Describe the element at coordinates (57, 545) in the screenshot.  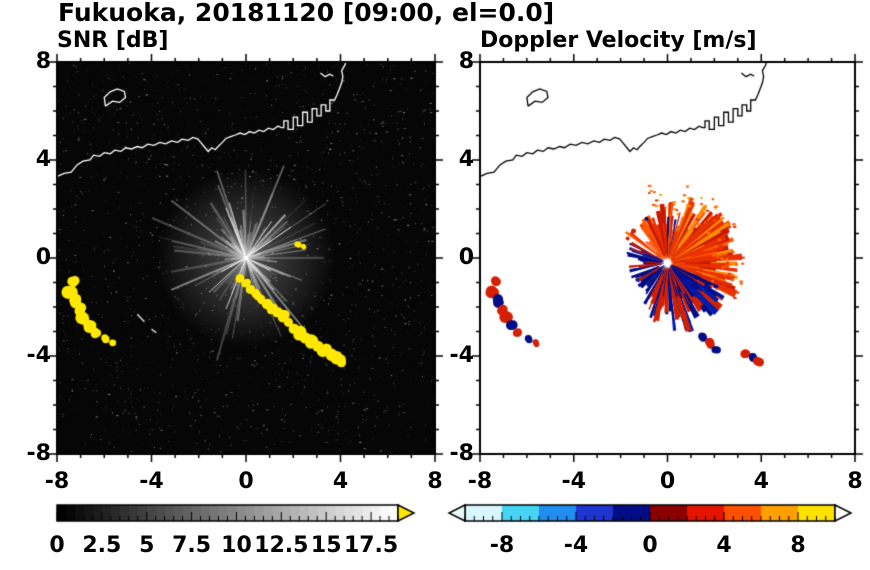
I see `snr-colorbar-label: 0` at that location.